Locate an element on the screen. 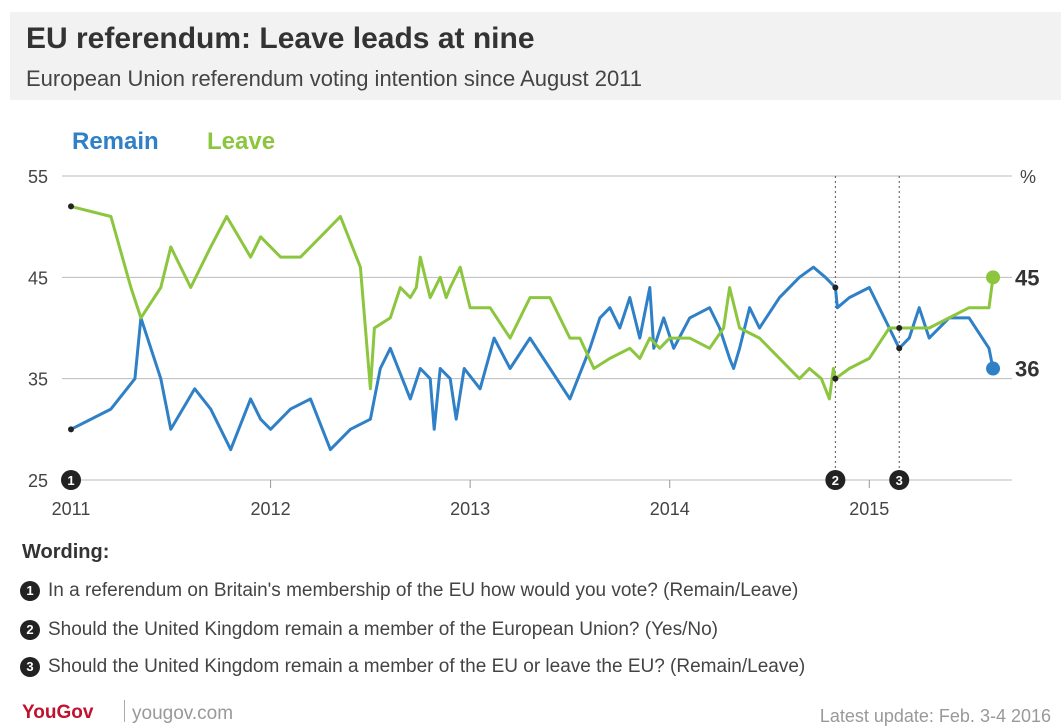 The height and width of the screenshot is (727, 1061). x-tick-label-2015: 2015 is located at coordinates (869, 509).